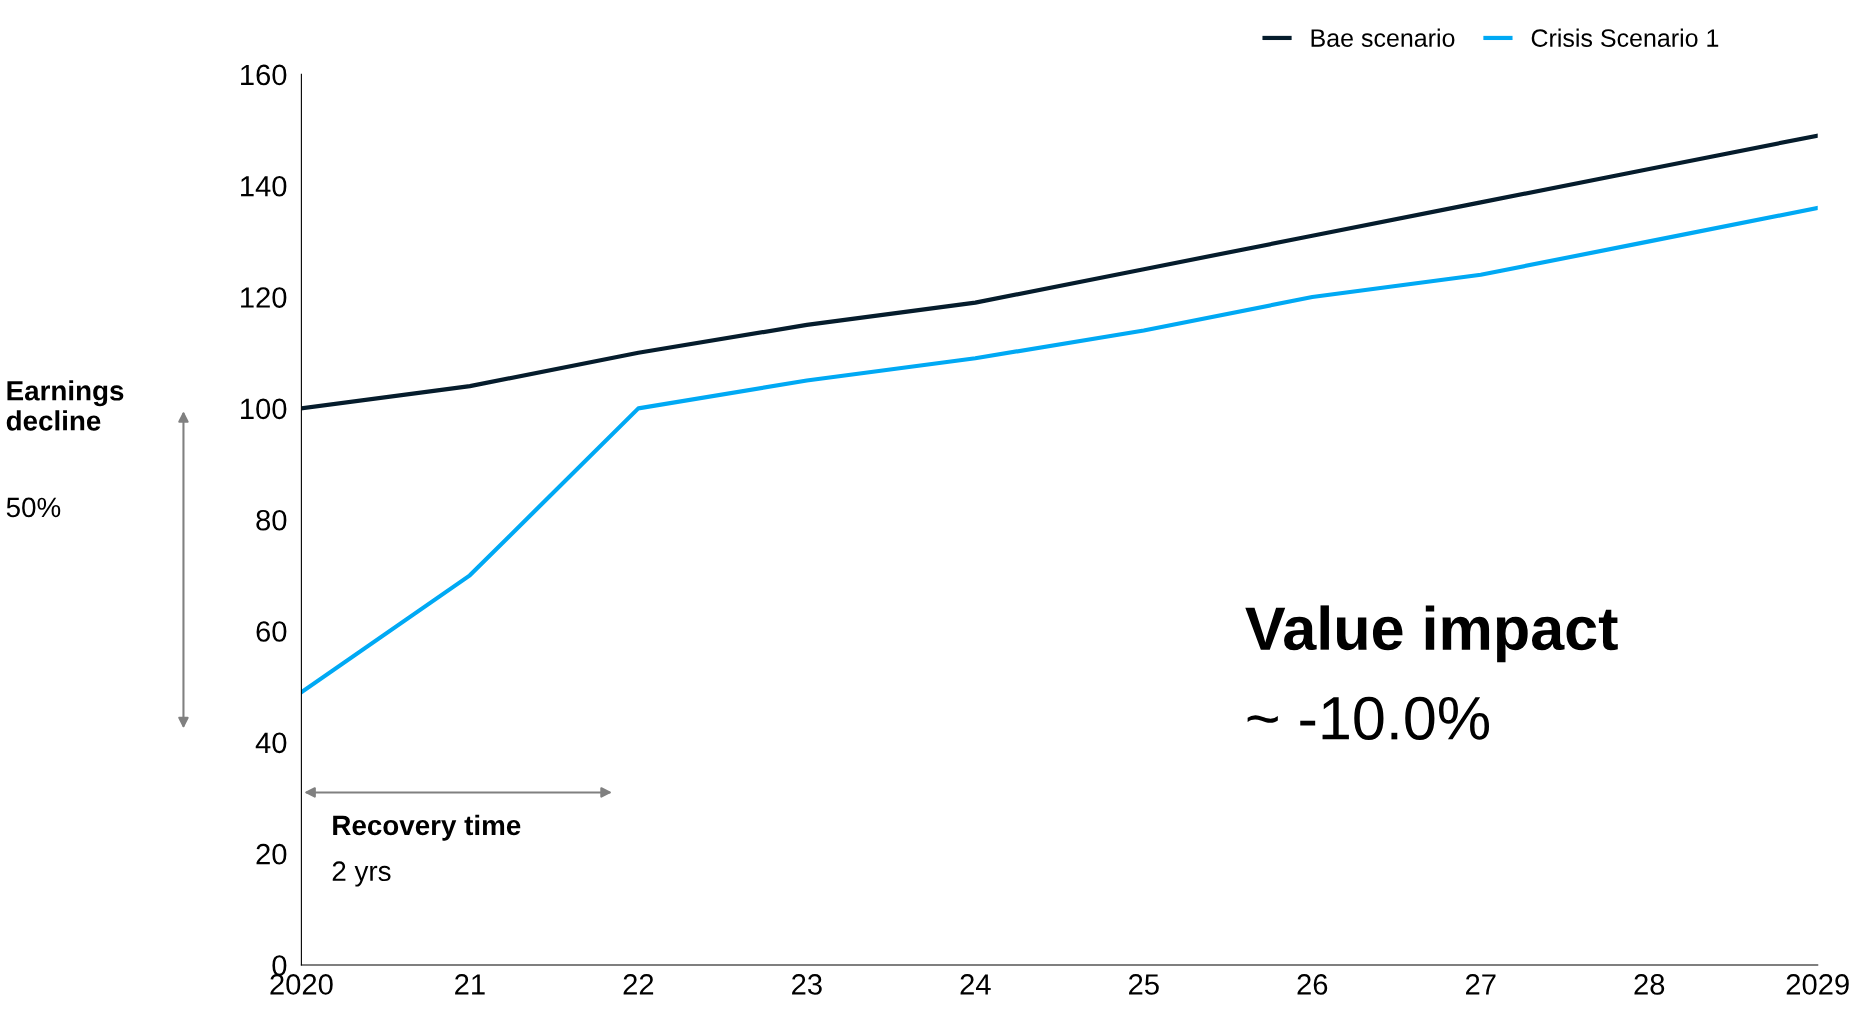 This screenshot has height=1019, width=1872. What do you see at coordinates (264, 409) in the screenshot?
I see `y-tick-label: 100` at bounding box center [264, 409].